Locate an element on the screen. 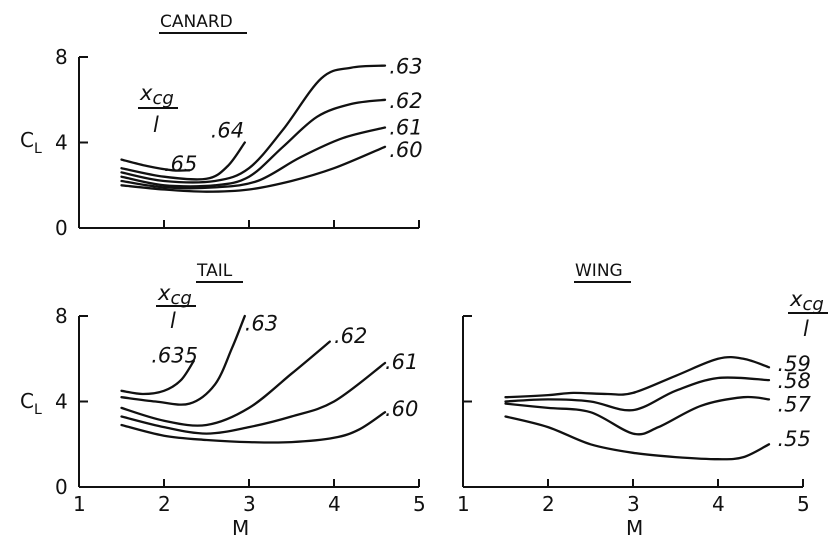 The height and width of the screenshot is (541, 836). wing-xcg-numerator: xcg is located at coordinates (806, 301).